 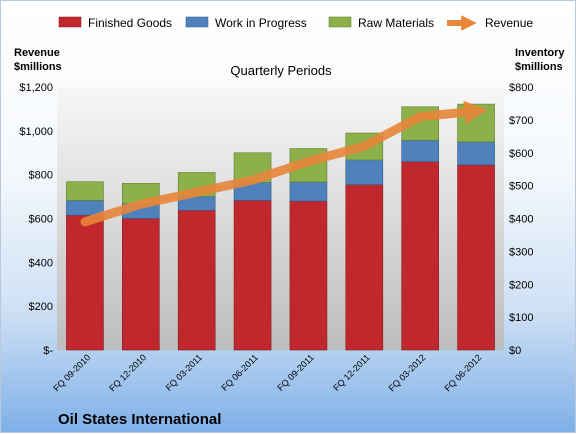 I want to click on legend-item-raw-materials: Raw Materials, so click(x=381, y=23).